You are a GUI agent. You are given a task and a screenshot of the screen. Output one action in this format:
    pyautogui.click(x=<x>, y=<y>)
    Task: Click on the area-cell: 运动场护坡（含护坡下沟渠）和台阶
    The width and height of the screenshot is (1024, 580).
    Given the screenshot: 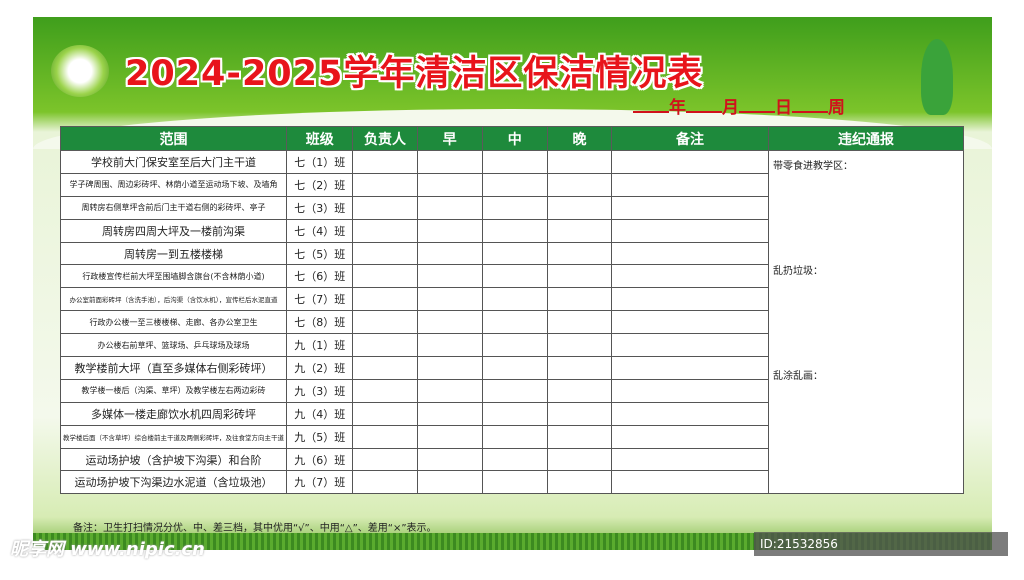 What is the action you would take?
    pyautogui.click(x=173, y=459)
    